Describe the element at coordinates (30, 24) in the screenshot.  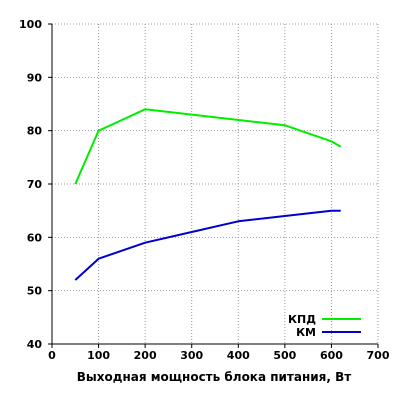
I see `y-tick-label: 100` at that location.